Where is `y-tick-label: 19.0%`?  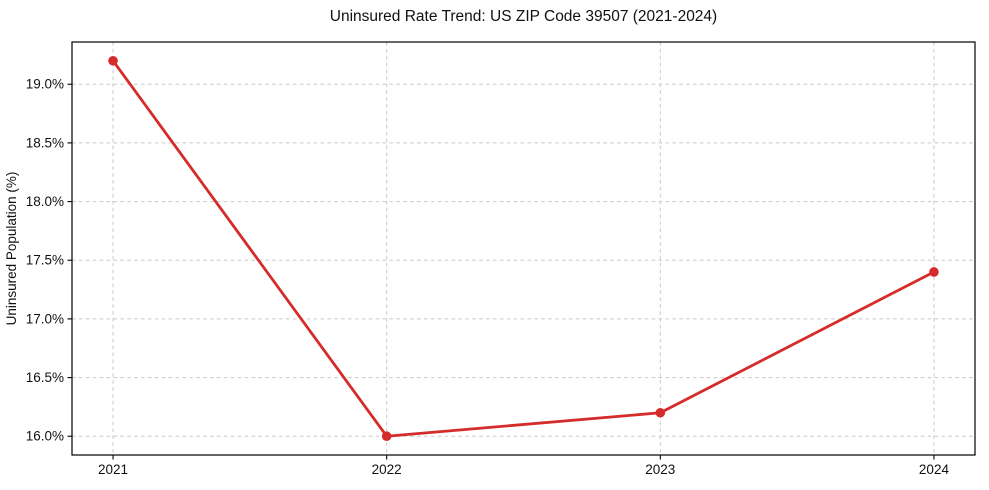
y-tick-label: 19.0% is located at coordinates (45, 84).